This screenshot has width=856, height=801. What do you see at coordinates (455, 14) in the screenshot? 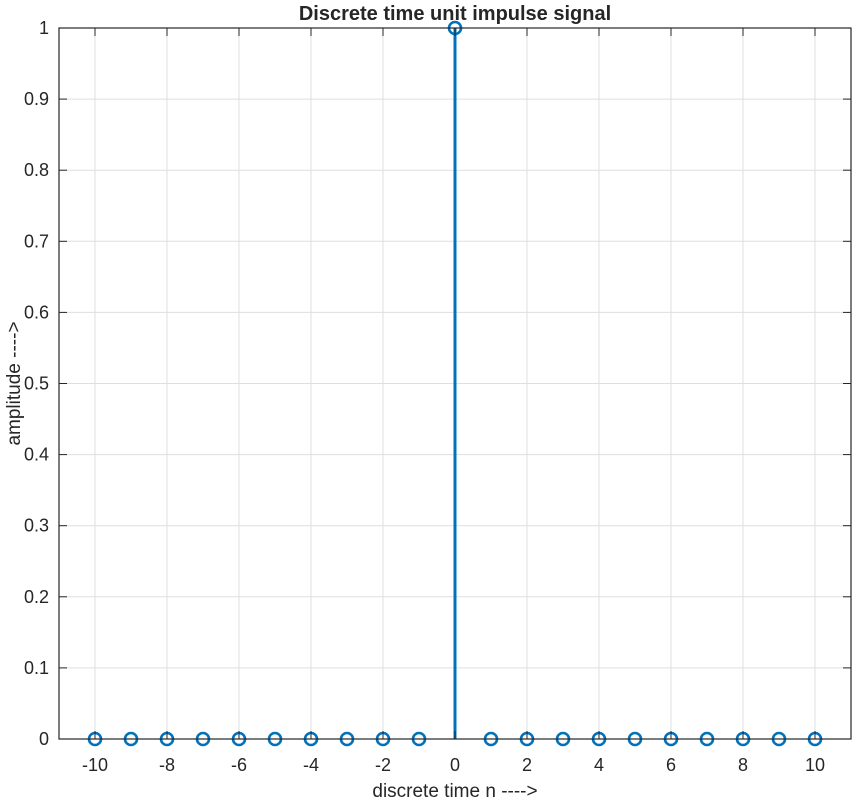
I see `chart-title: Discrete time unit impulse signal` at bounding box center [455, 14].